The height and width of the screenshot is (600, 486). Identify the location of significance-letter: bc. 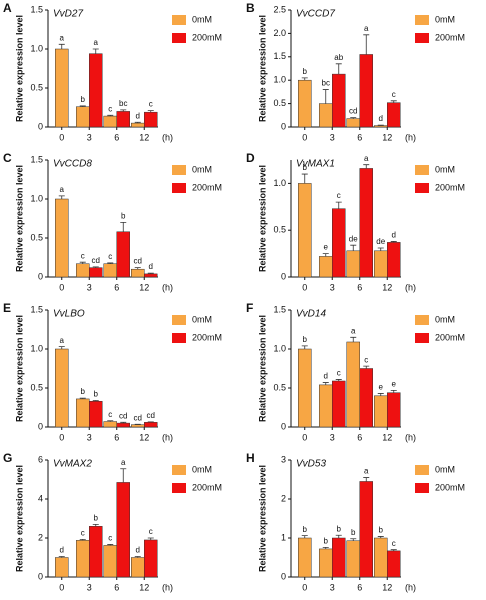
(326, 83).